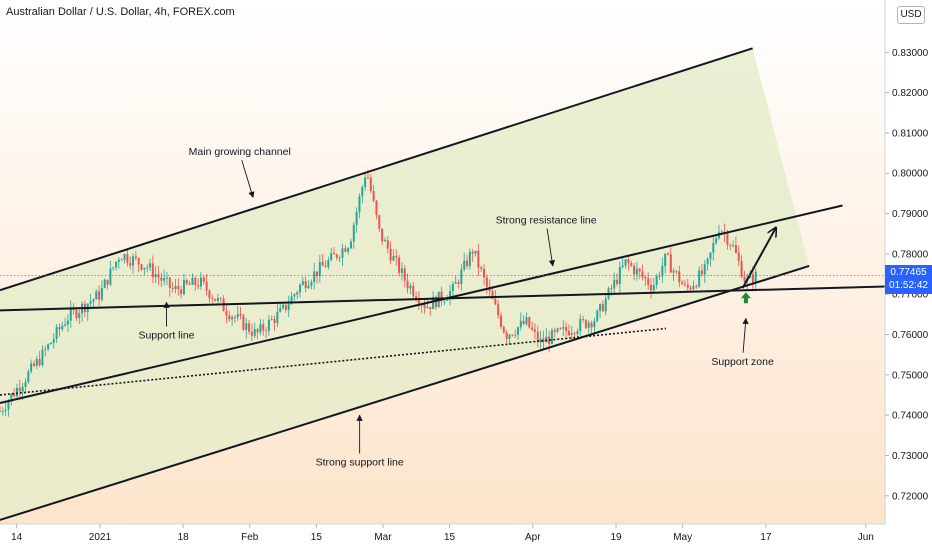 The width and height of the screenshot is (932, 555). What do you see at coordinates (745, 298) in the screenshot?
I see `support-up-arrow-icon` at bounding box center [745, 298].